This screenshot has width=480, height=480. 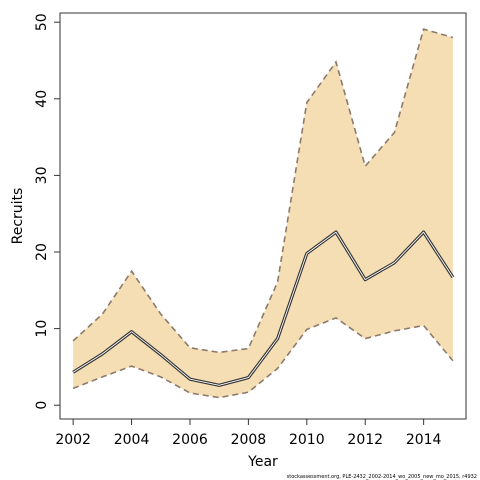 I want to click on y-tick-label: 40, so click(x=42, y=99).